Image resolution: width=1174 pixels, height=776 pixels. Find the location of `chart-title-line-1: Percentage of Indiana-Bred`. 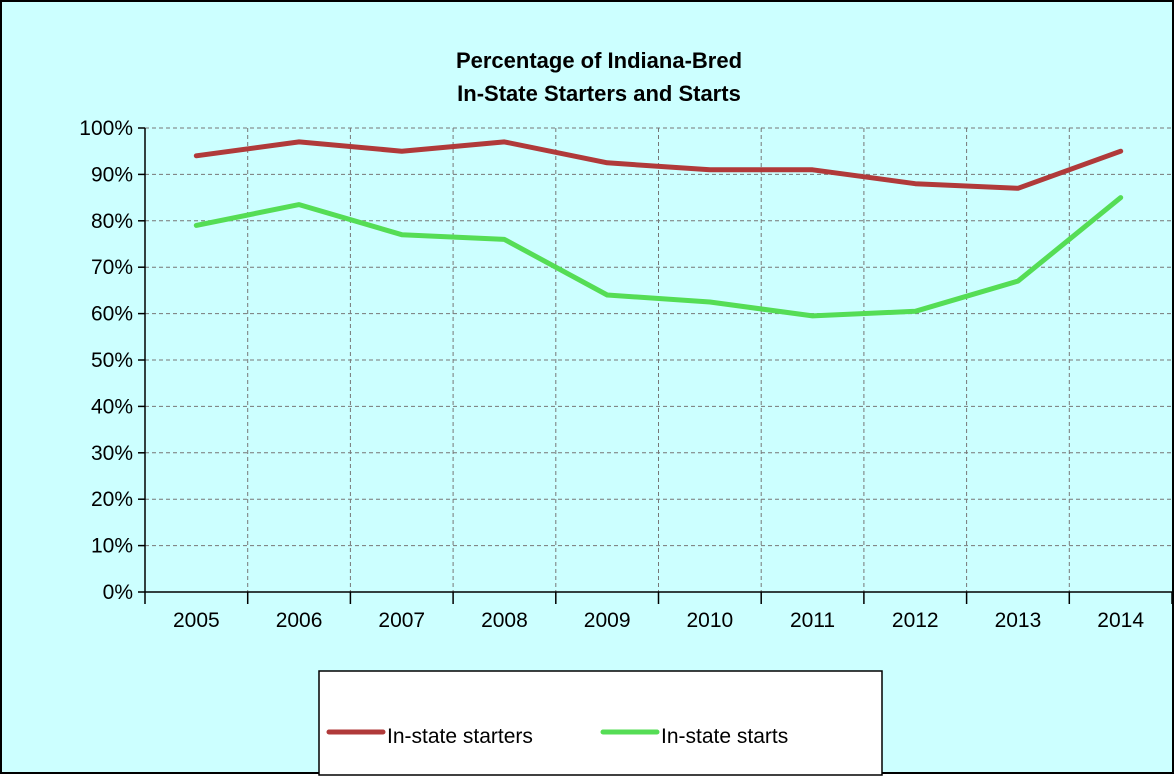

chart-title-line-1: Percentage of Indiana-Bred is located at coordinates (599, 60).